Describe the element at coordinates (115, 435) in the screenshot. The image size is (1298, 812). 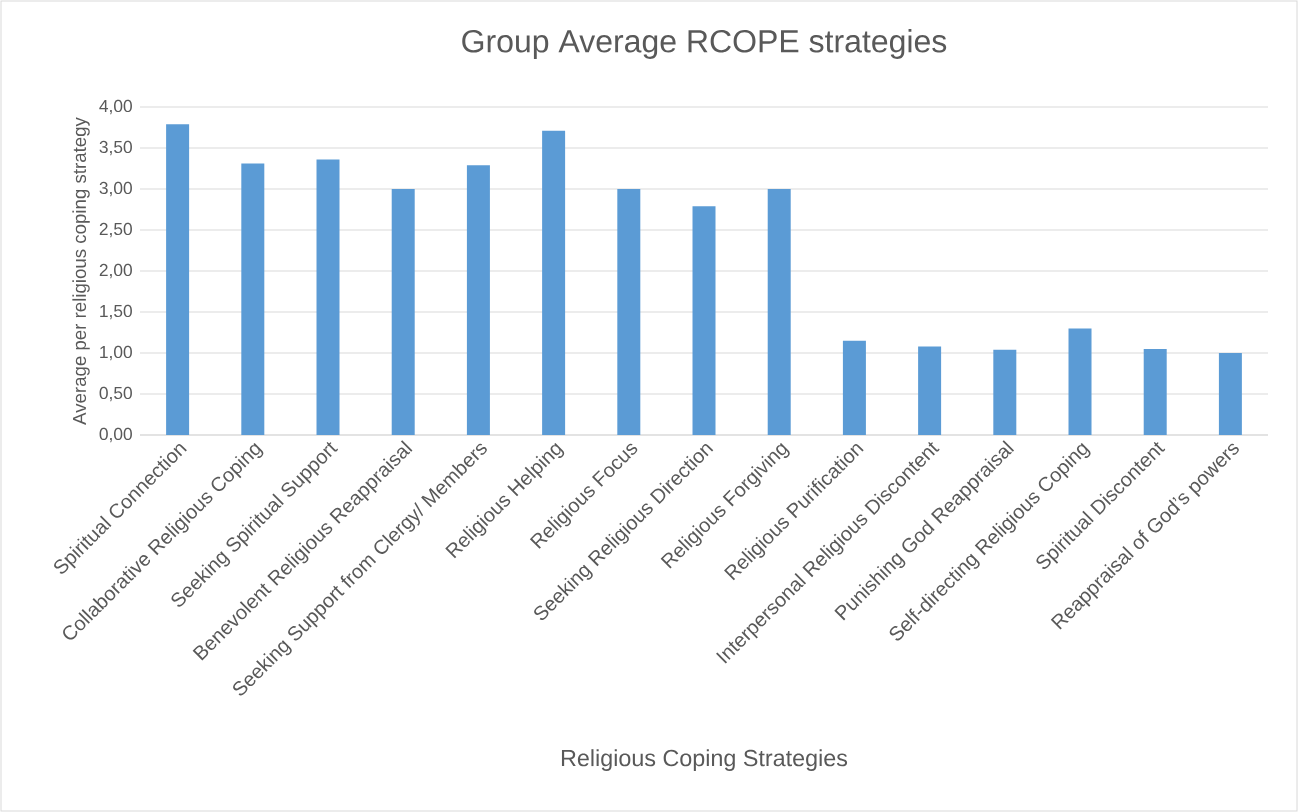
I see `y-tick-label: 0,00` at that location.